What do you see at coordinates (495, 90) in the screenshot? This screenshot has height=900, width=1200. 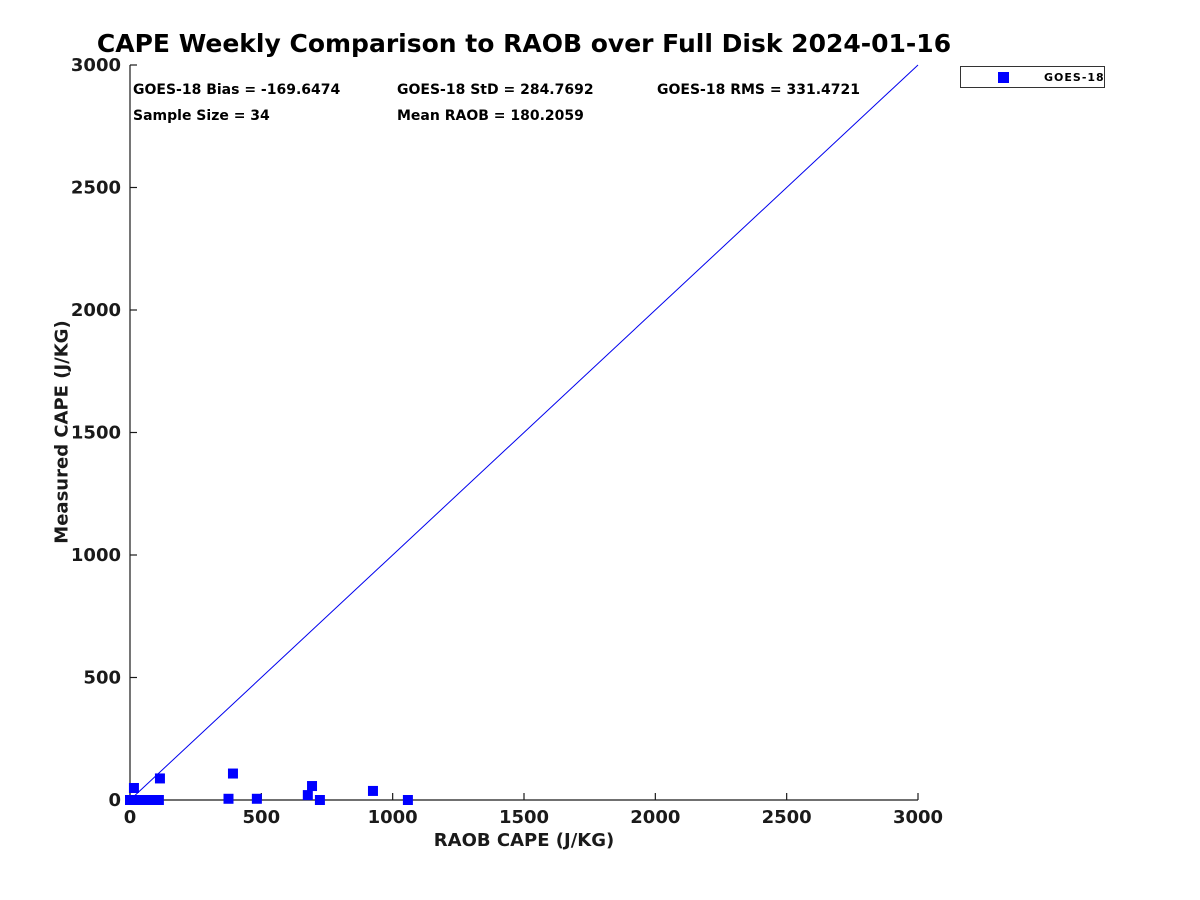 I see `stat-std: GOES-18 StD = 284.7692` at bounding box center [495, 90].